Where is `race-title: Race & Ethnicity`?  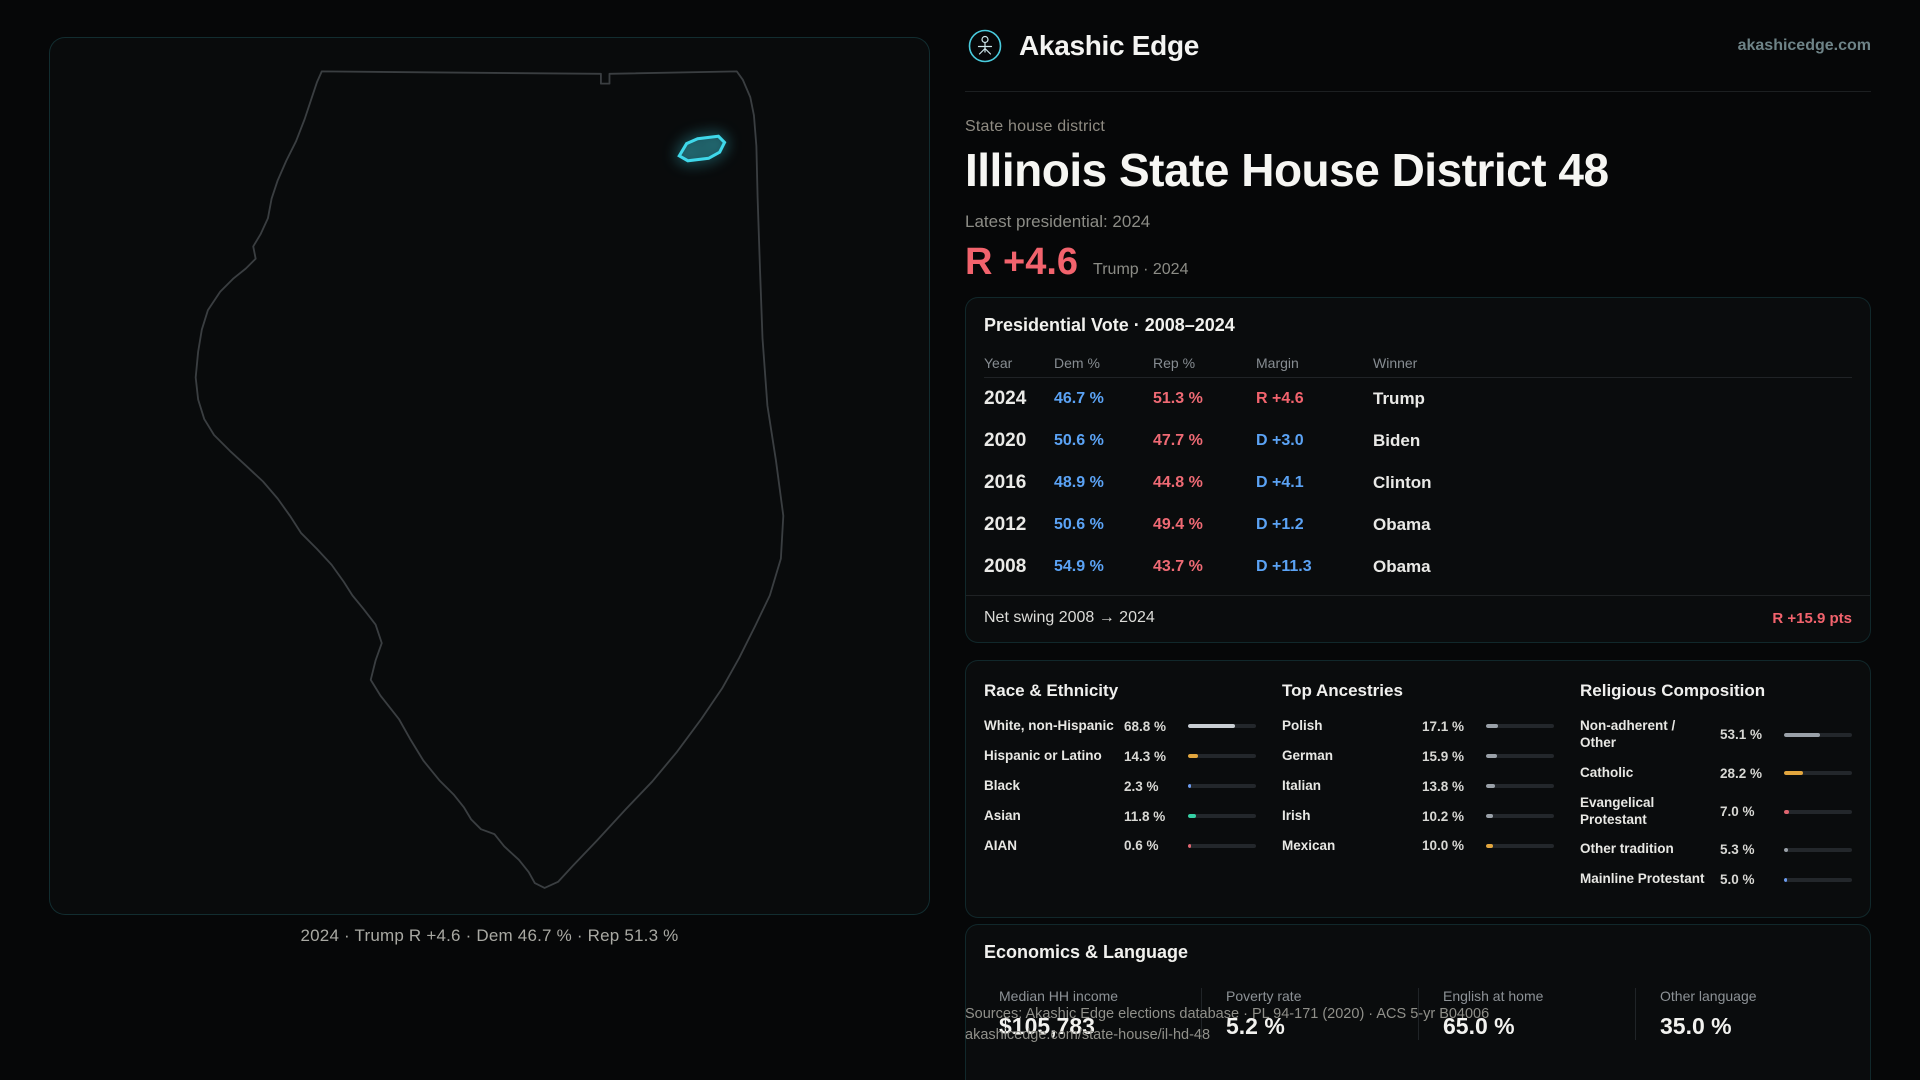 race-title: Race & Ethnicity is located at coordinates (1051, 690).